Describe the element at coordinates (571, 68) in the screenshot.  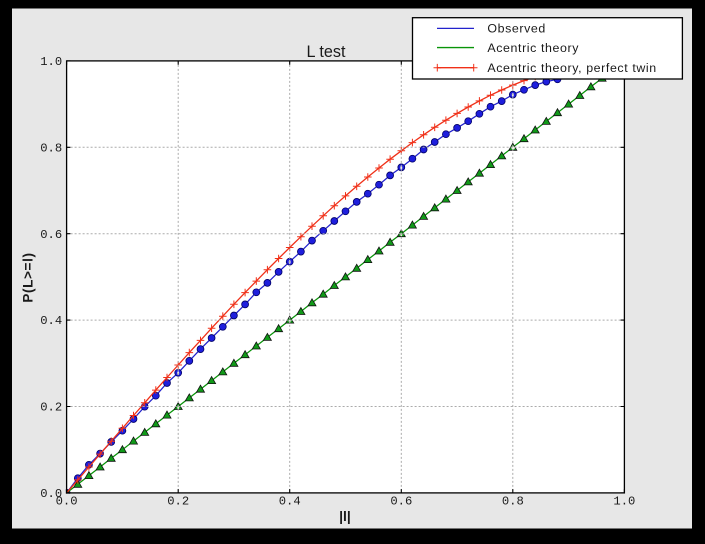
I see `svg-text: Acentric theory, perfect twin` at that location.